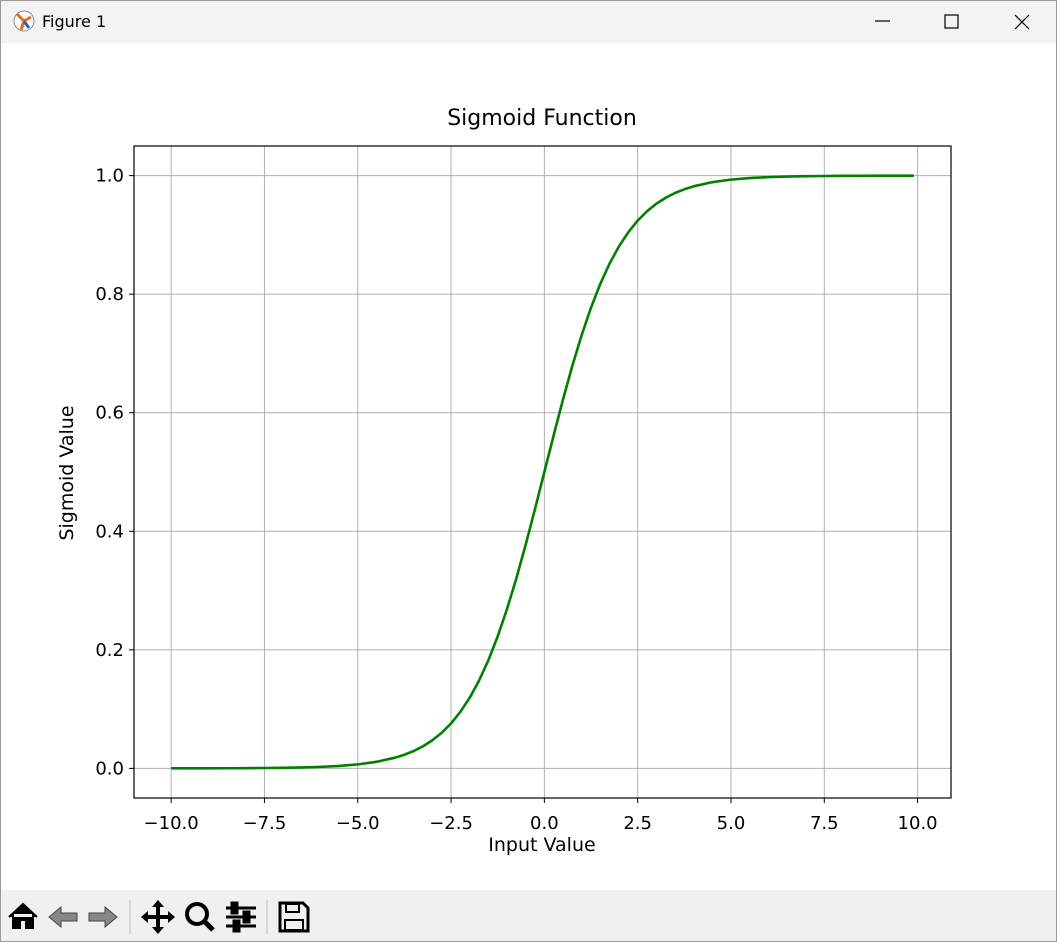  Describe the element at coordinates (63, 917) in the screenshot. I see `back-button` at that location.